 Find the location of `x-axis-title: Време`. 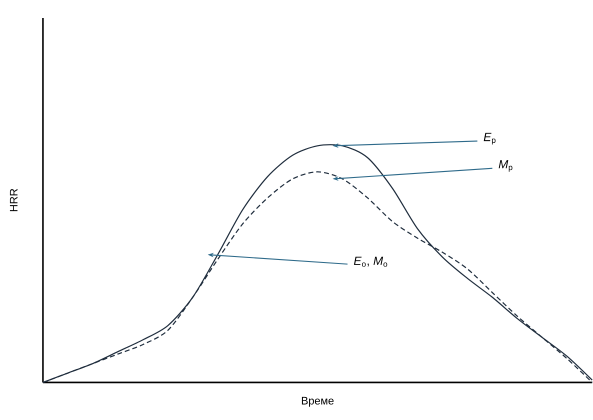

x-axis-title: Време is located at coordinates (318, 401).